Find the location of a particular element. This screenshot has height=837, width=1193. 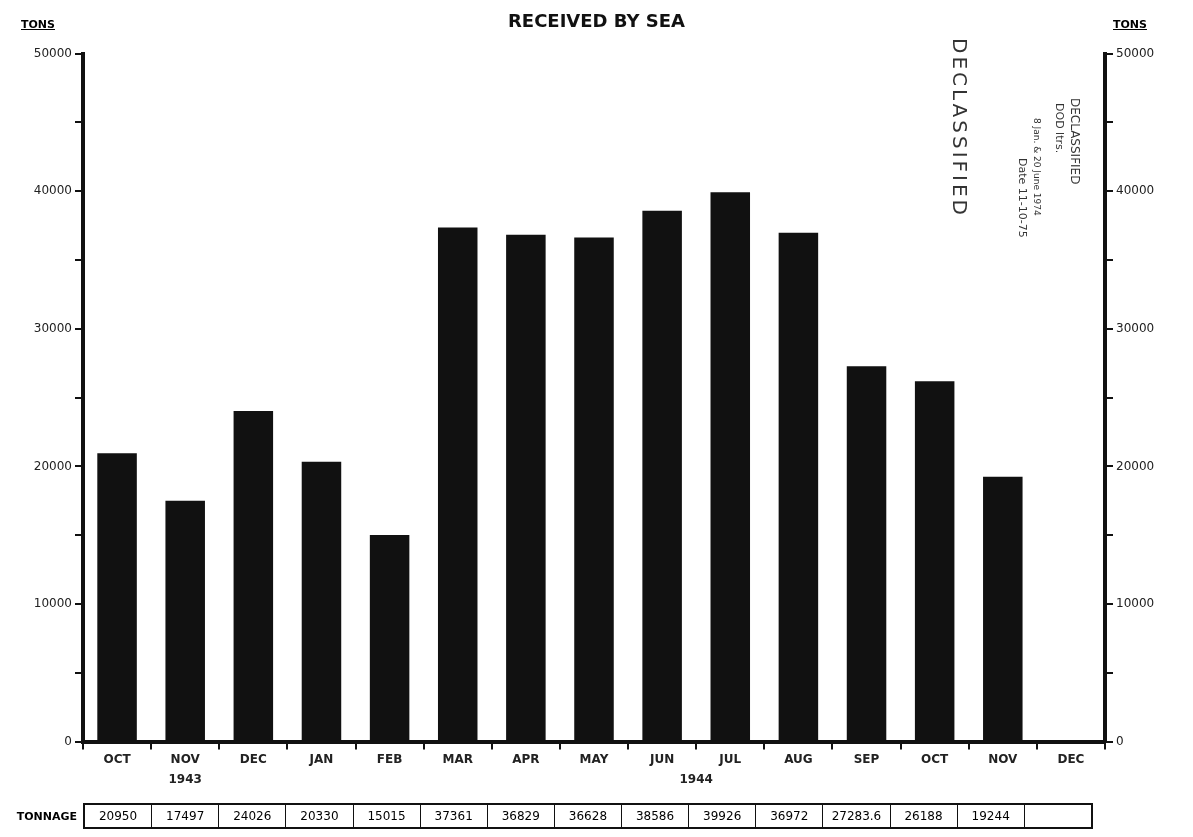

y2-axis-title: TONS is located at coordinates (1130, 24).